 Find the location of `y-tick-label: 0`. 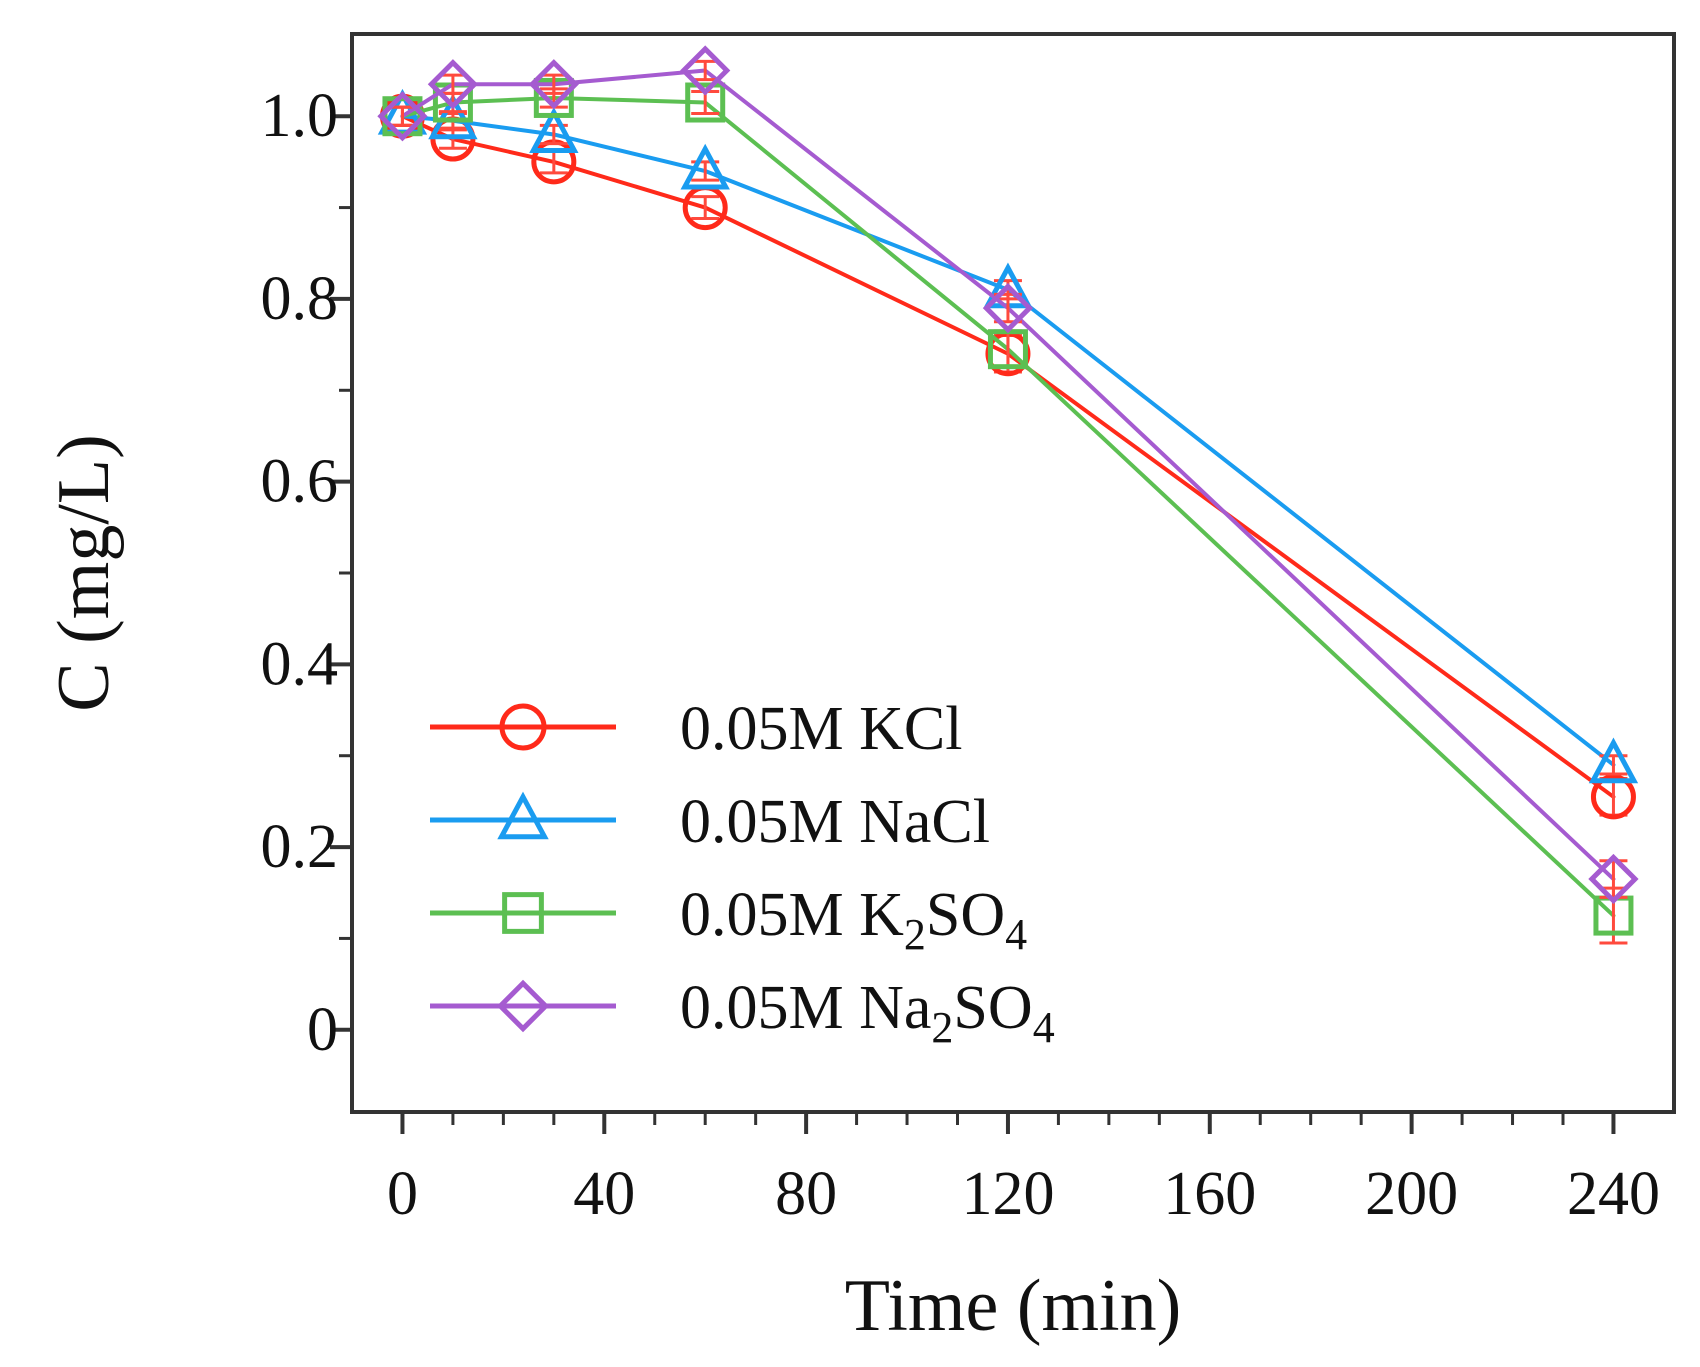

y-tick-label: 0 is located at coordinates (322, 1030).